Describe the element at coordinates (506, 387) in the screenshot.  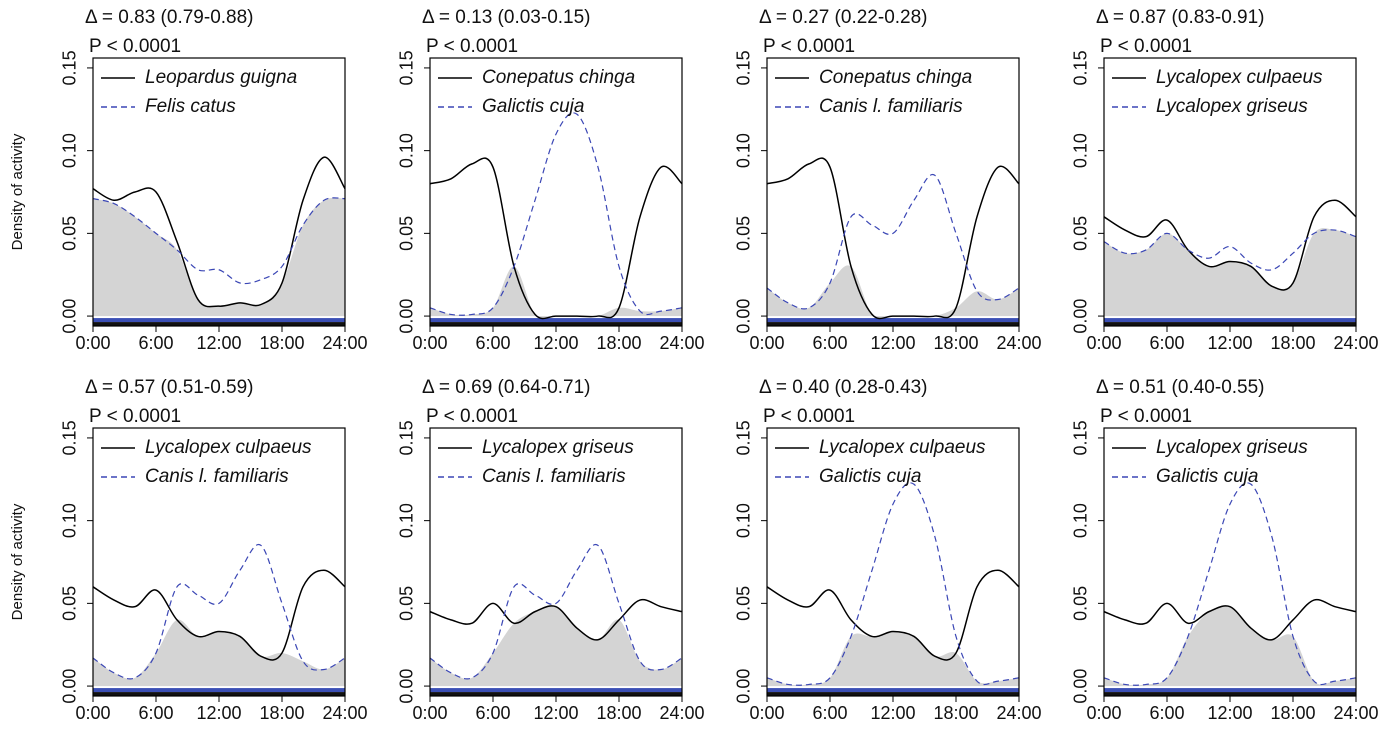
I see `panel-title: Δ = 0.69 (0.64-0.71)` at that location.